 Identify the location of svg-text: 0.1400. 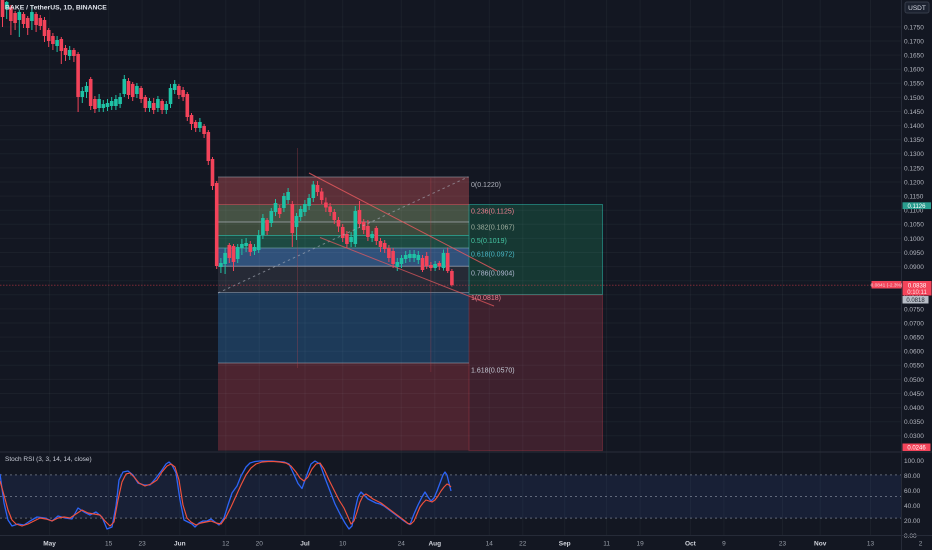
(914, 126).